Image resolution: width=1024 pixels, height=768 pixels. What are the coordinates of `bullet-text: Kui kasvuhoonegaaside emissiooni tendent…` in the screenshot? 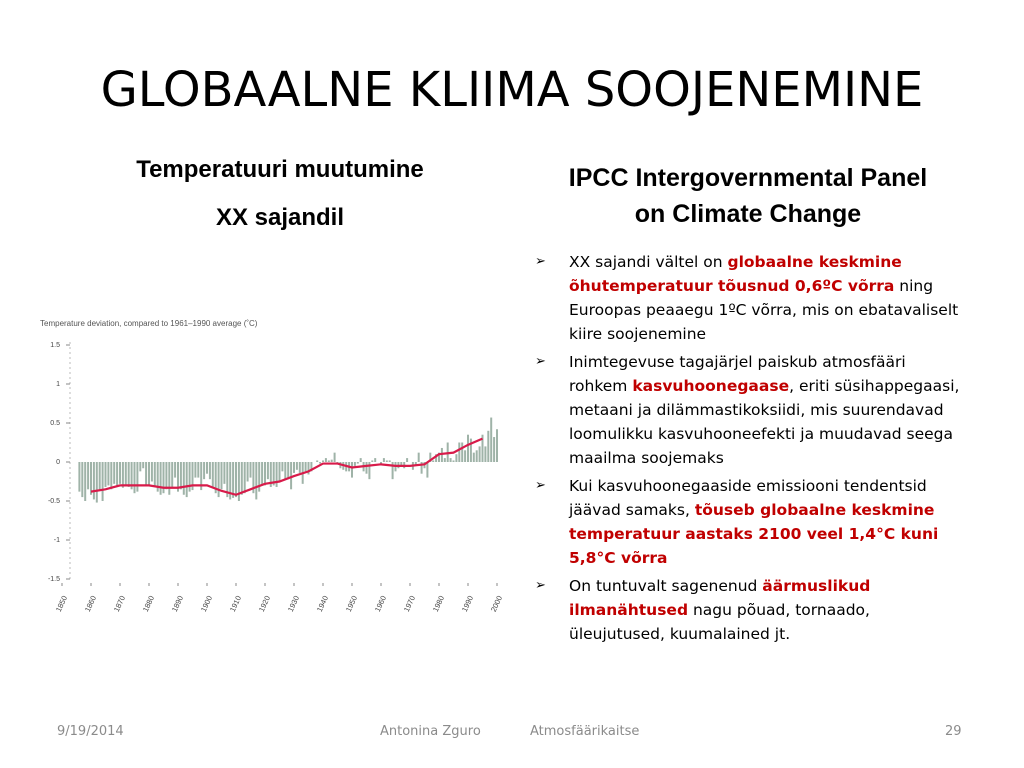 It's located at (748, 498).